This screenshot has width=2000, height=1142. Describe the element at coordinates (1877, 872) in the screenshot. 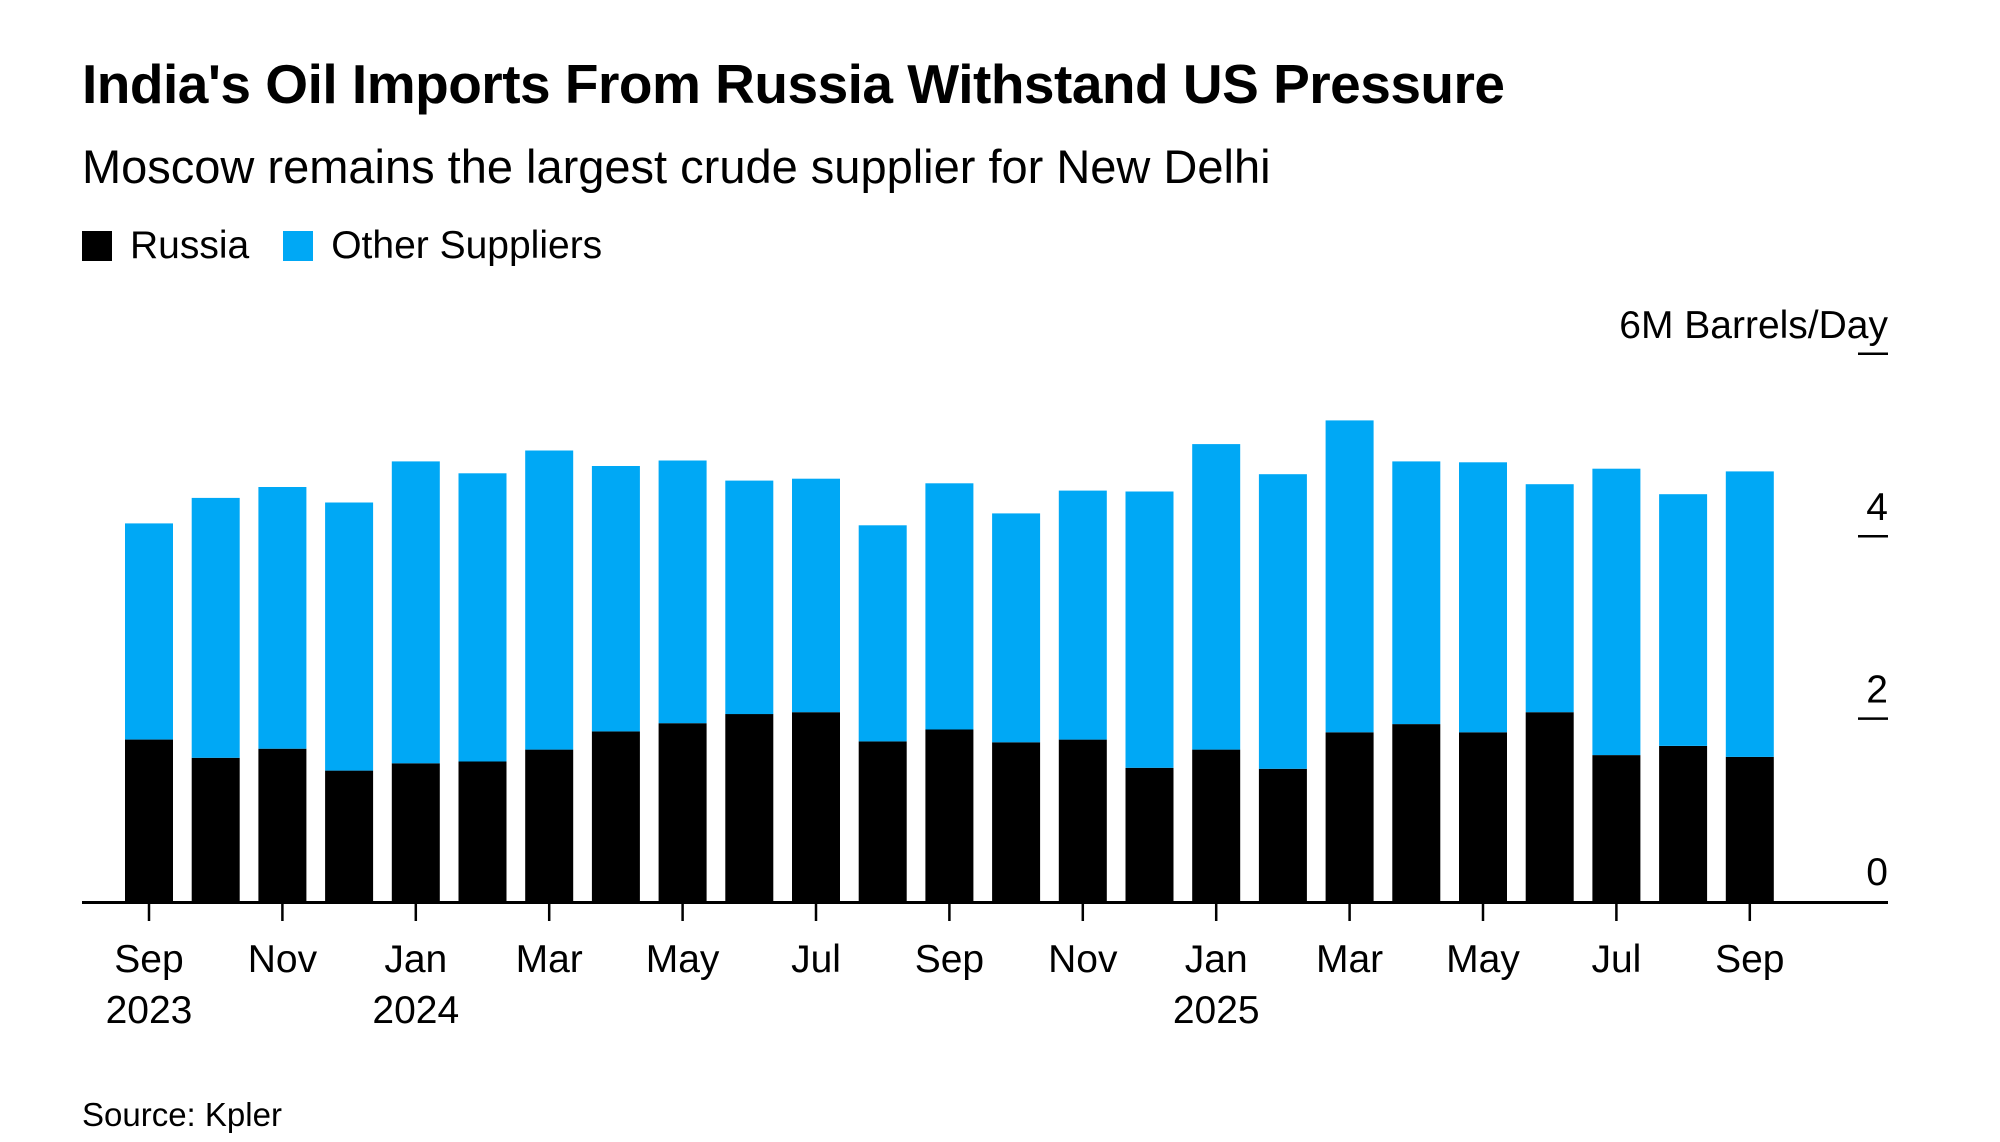

I see `y-tick-label: 0` at that location.